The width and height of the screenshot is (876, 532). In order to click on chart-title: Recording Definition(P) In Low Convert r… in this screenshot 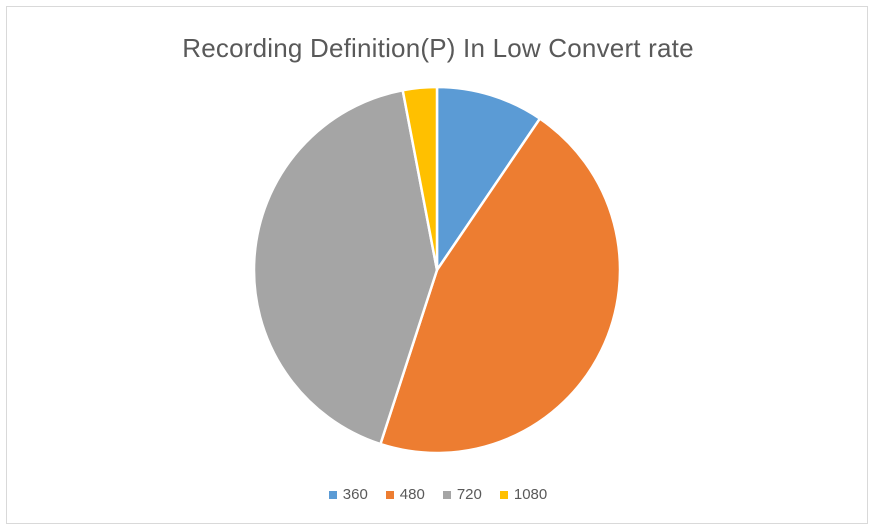, I will do `click(438, 48)`.